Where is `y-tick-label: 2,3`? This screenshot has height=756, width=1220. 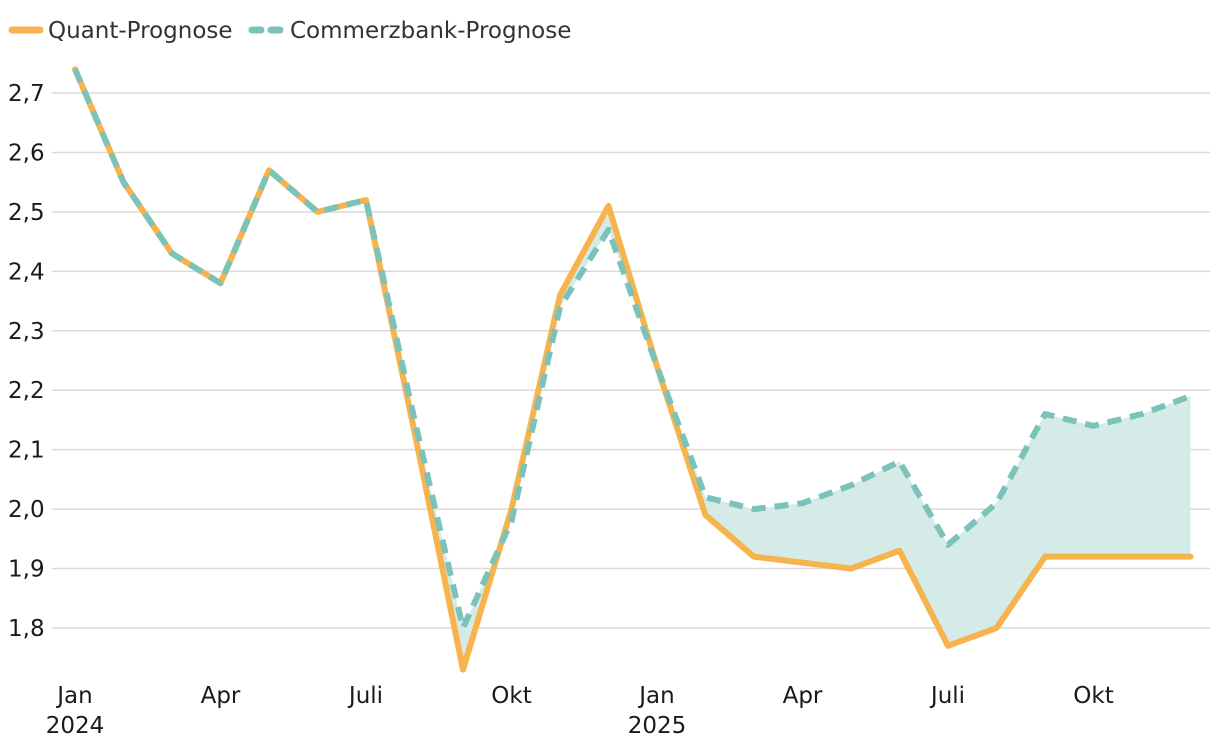
y-tick-label: 2,3 is located at coordinates (26, 332).